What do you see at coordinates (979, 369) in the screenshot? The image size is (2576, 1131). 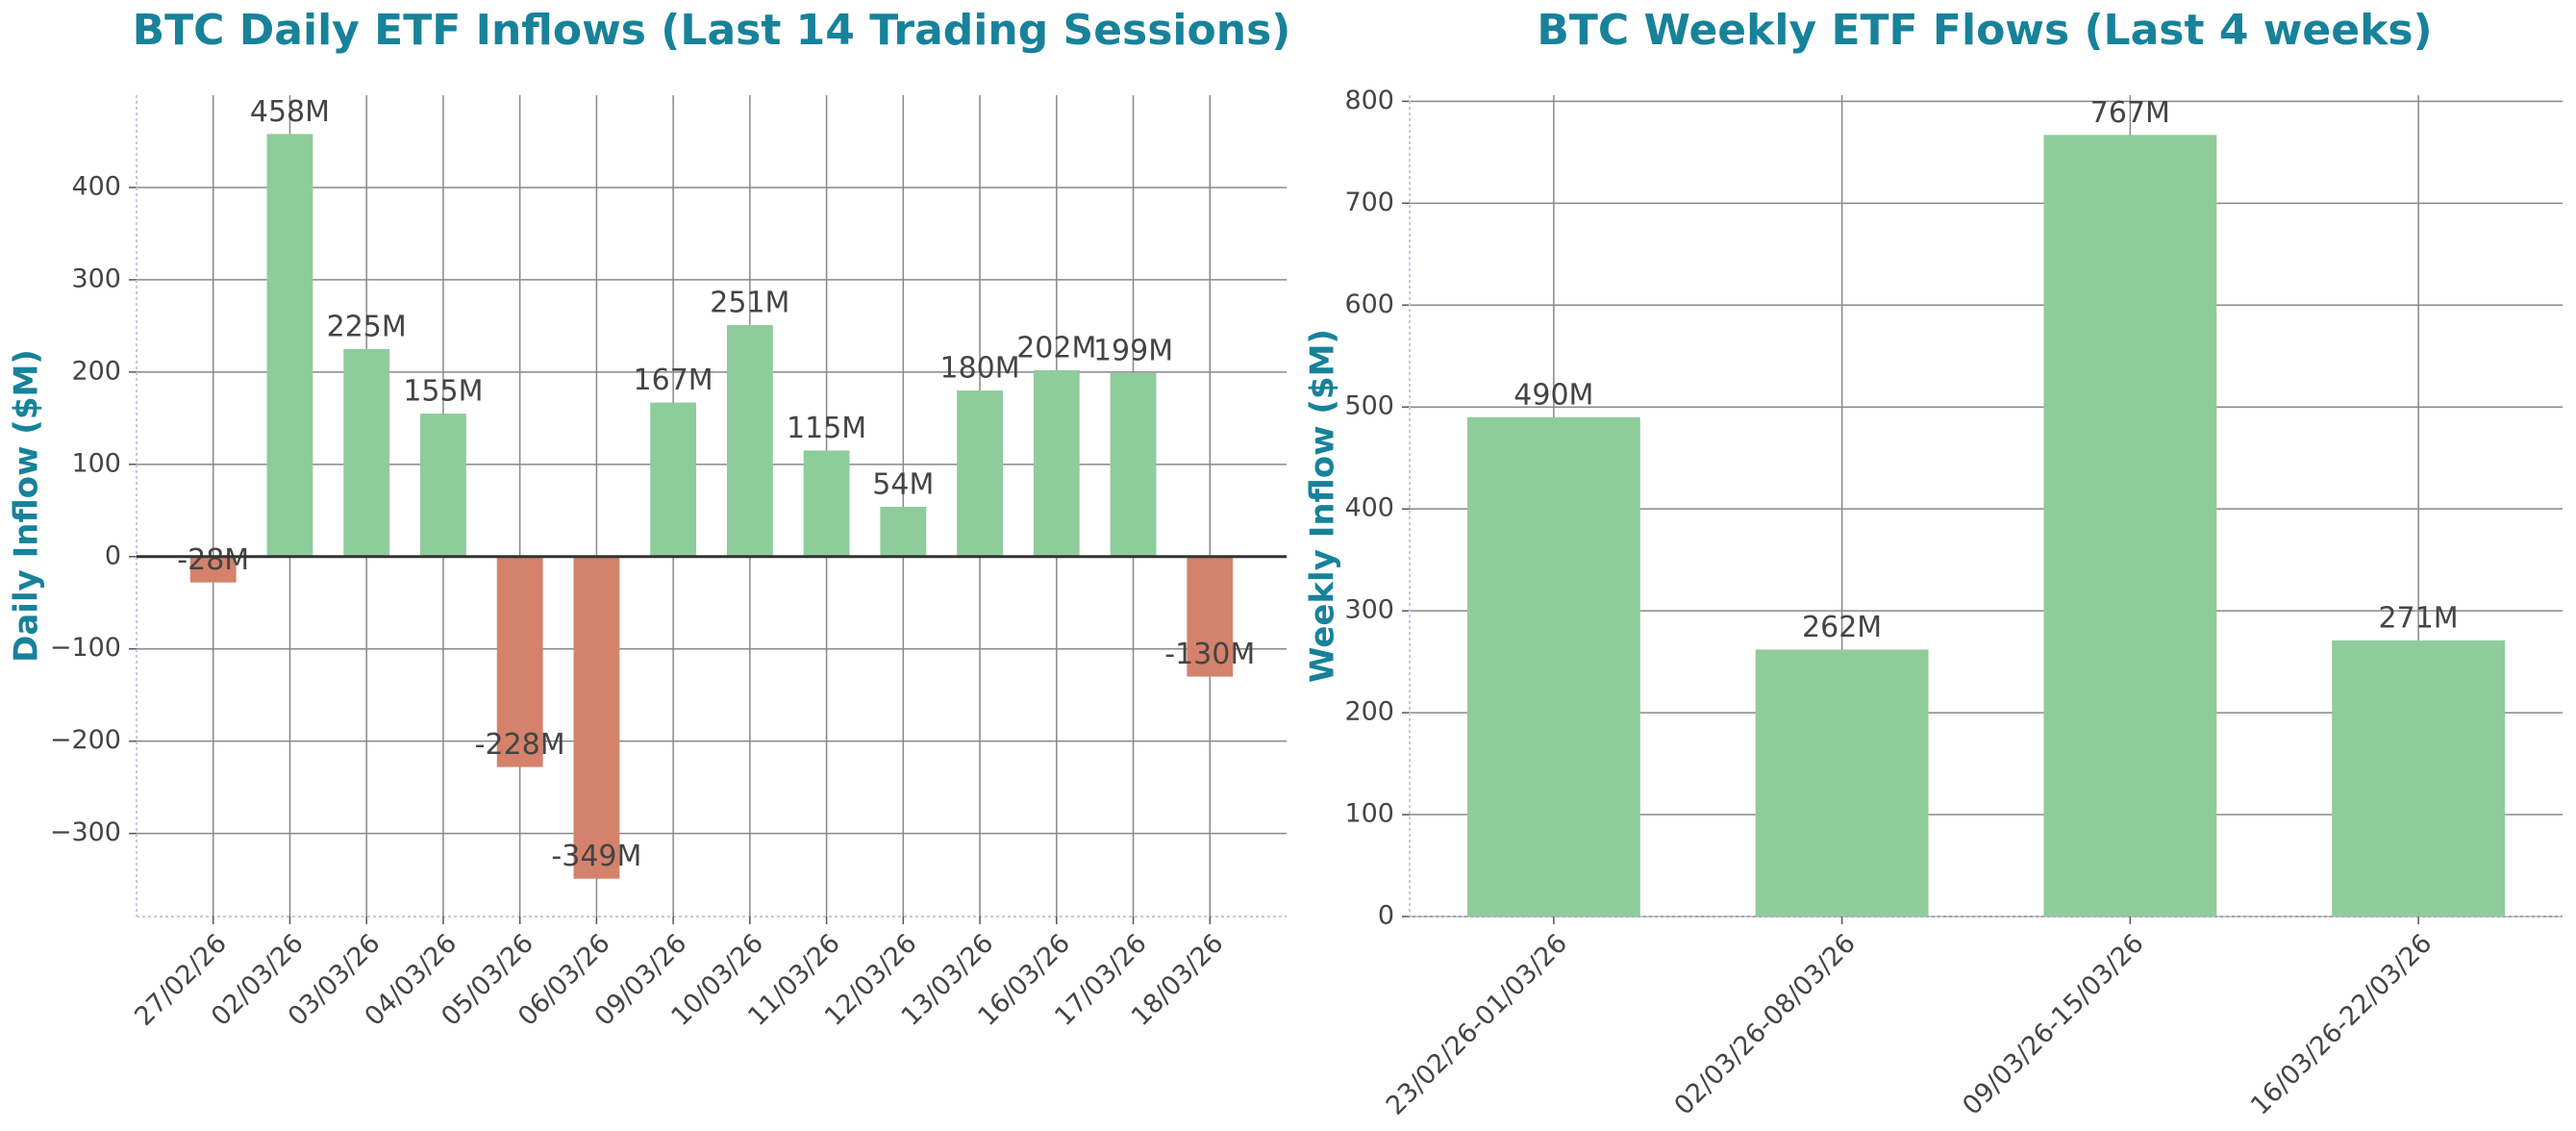 I see `value-label: 180M` at bounding box center [979, 369].